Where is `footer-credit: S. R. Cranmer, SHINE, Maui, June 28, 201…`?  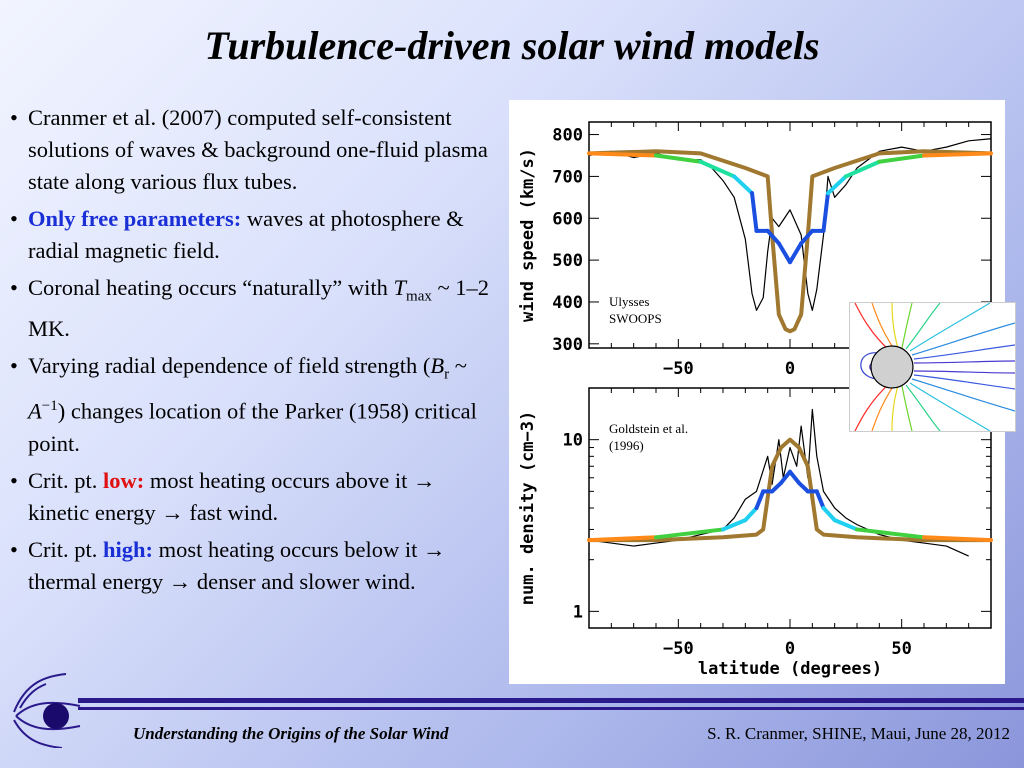
footer-credit: S. R. Cranmer, SHINE, Maui, June 28, 201… is located at coordinates (858, 733).